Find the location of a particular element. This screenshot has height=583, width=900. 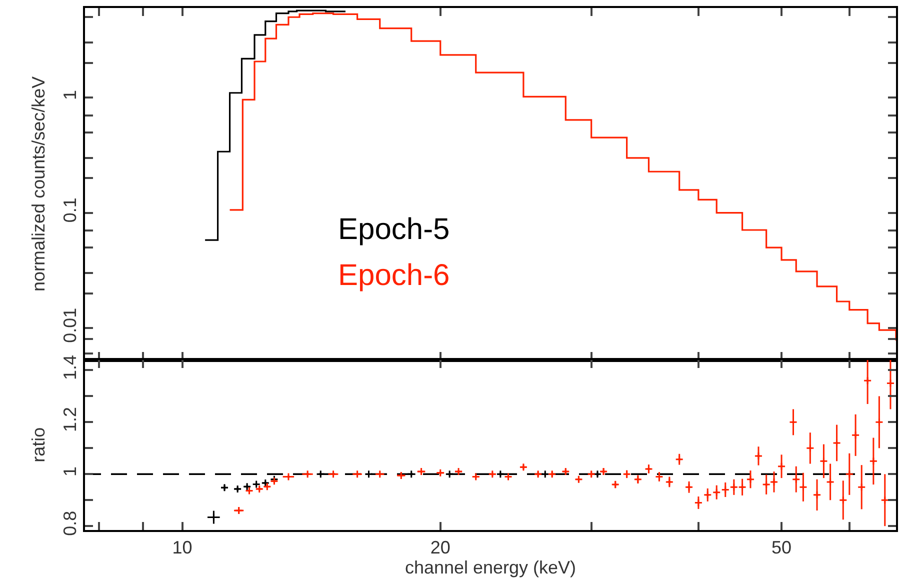

x-tick-label: 50 is located at coordinates (782, 548).